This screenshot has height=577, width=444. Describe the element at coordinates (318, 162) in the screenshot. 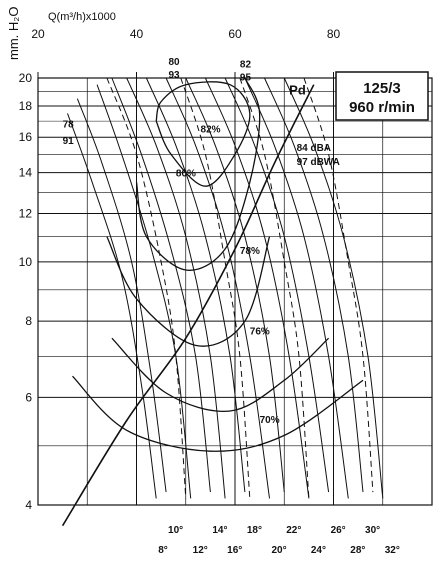

I see `noise-label: 97 dBWA` at that location.